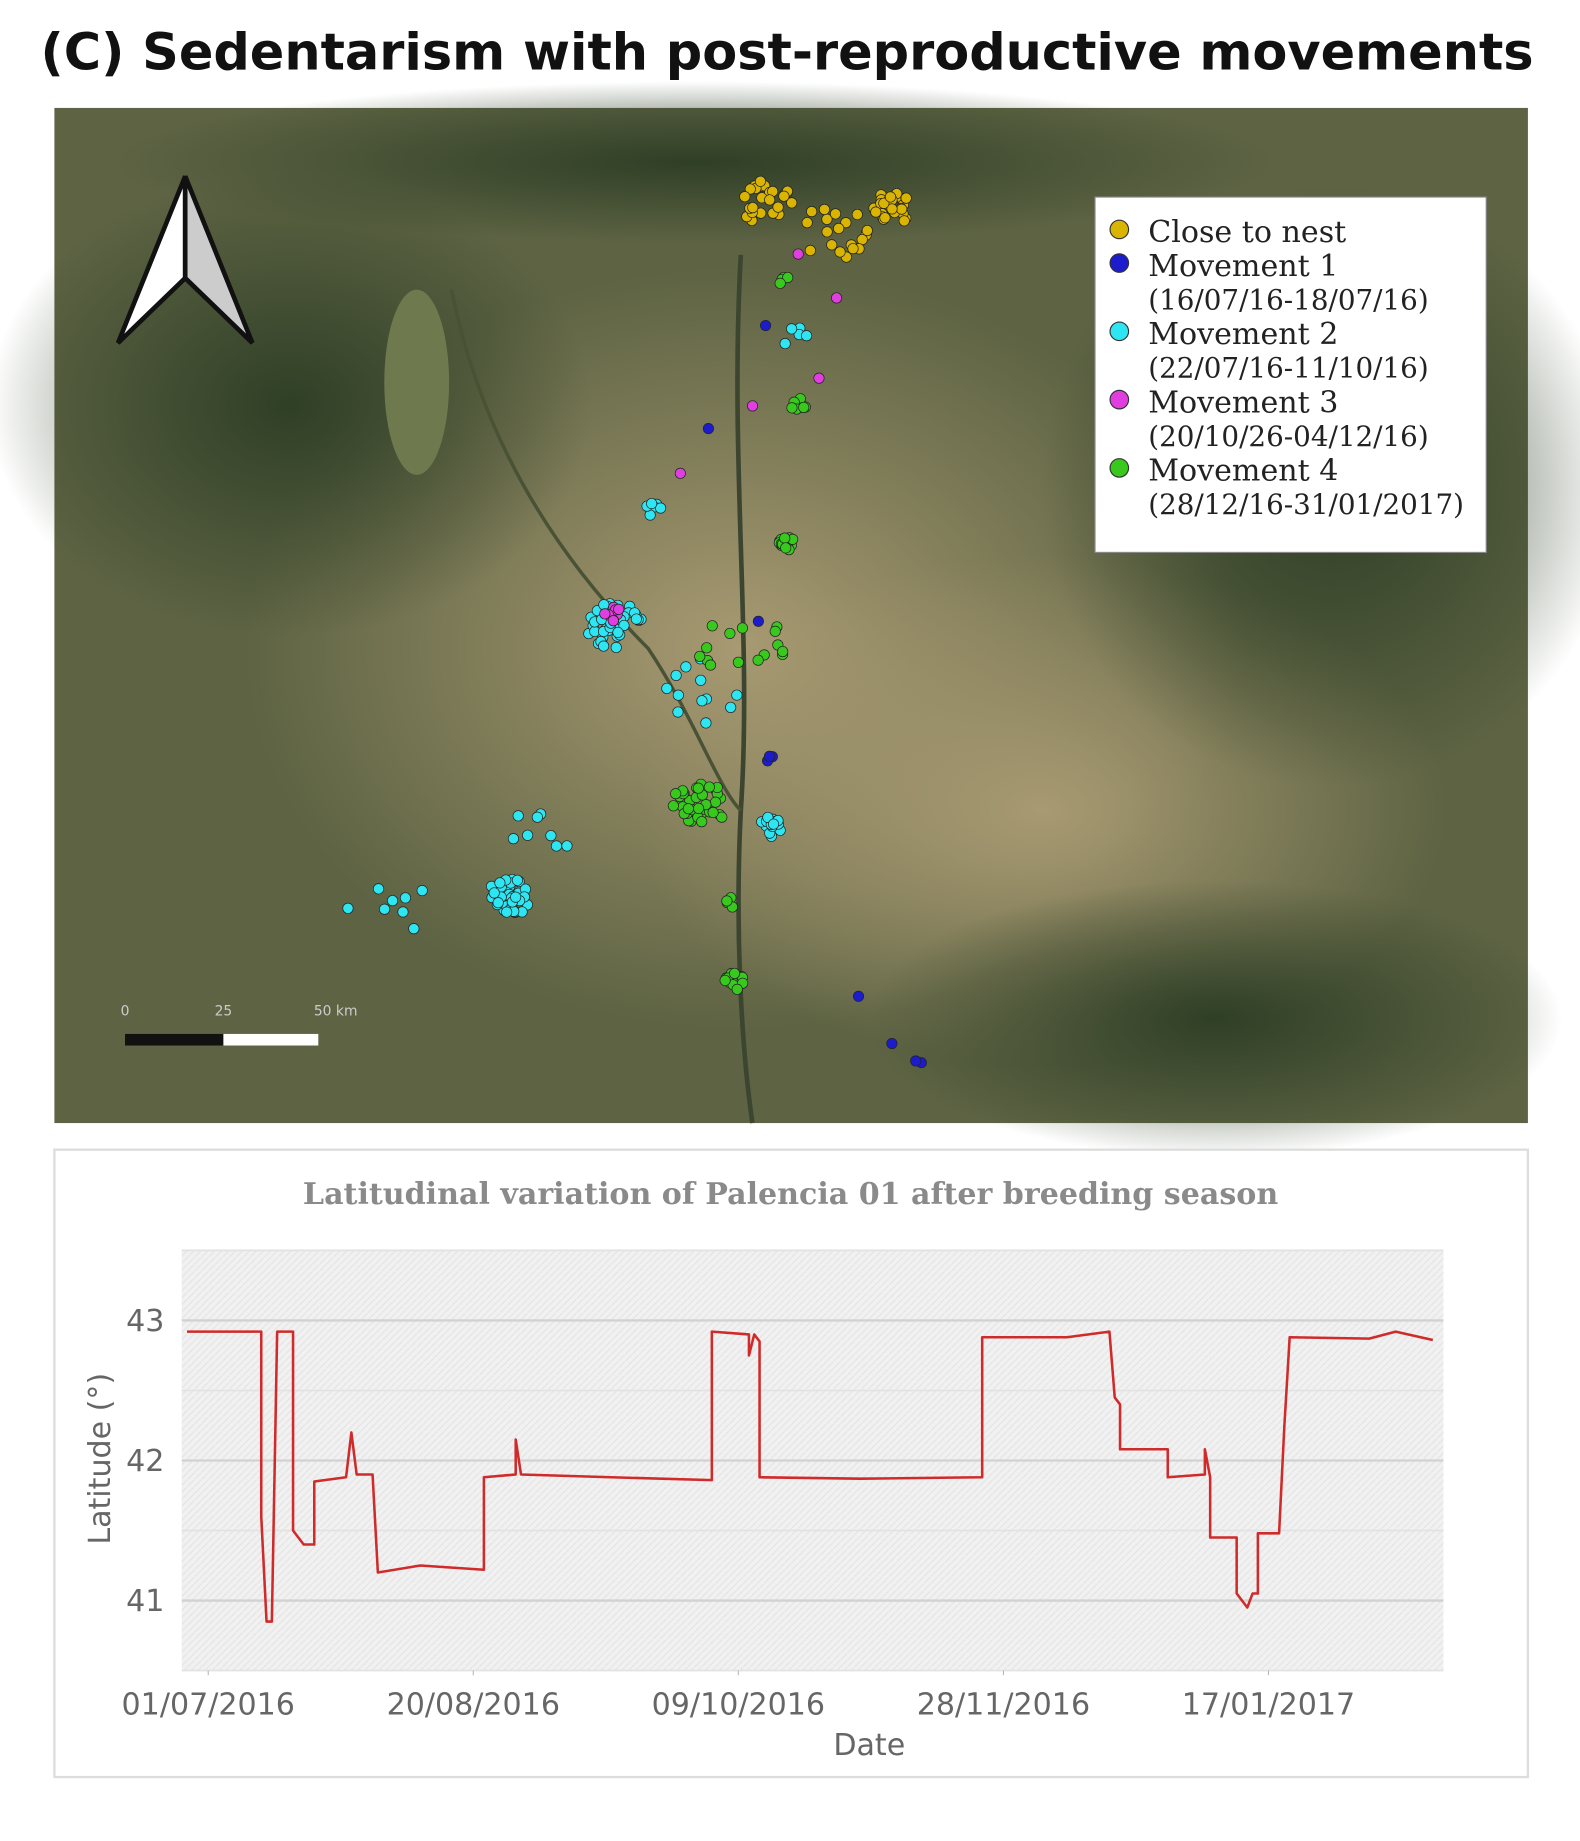 The image size is (1580, 1841). I want to click on y-axis-title: Latitude (°), so click(100, 1459).